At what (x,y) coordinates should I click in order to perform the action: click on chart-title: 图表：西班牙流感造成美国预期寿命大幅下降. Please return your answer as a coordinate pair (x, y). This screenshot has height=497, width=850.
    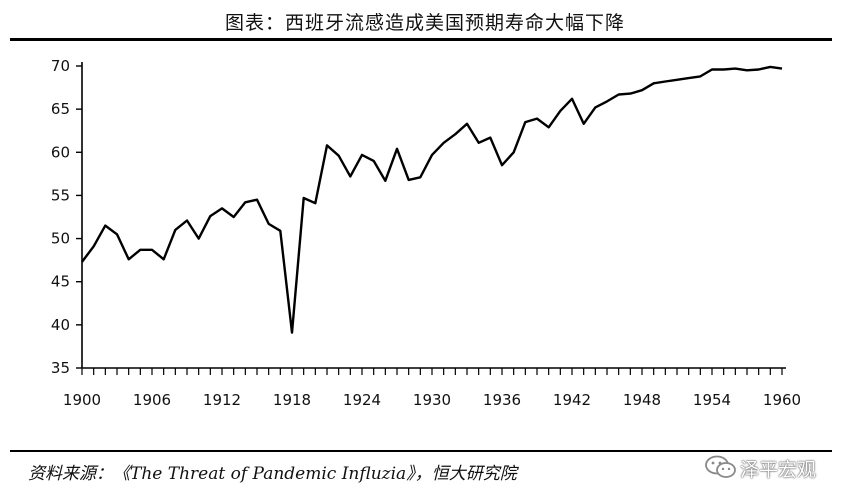
    Looking at the image, I should click on (424, 23).